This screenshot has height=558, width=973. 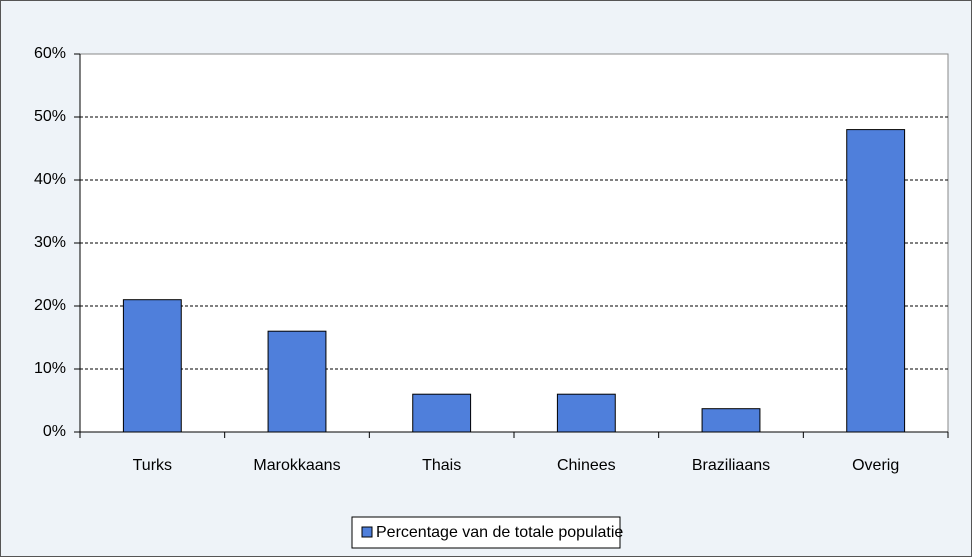 What do you see at coordinates (152, 465) in the screenshot?
I see `x-tick-label: Turks` at bounding box center [152, 465].